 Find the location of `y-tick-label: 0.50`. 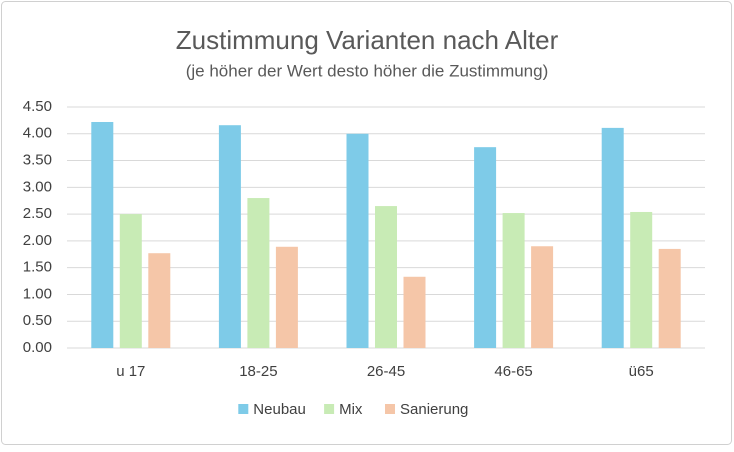

y-tick-label: 0.50 is located at coordinates (37, 320).